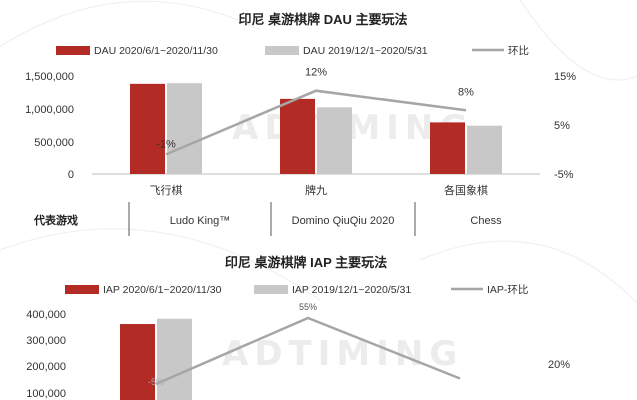 The height and width of the screenshot is (400, 637). Describe the element at coordinates (466, 92) in the screenshot. I see `chart1-line-data-label: 8%` at that location.